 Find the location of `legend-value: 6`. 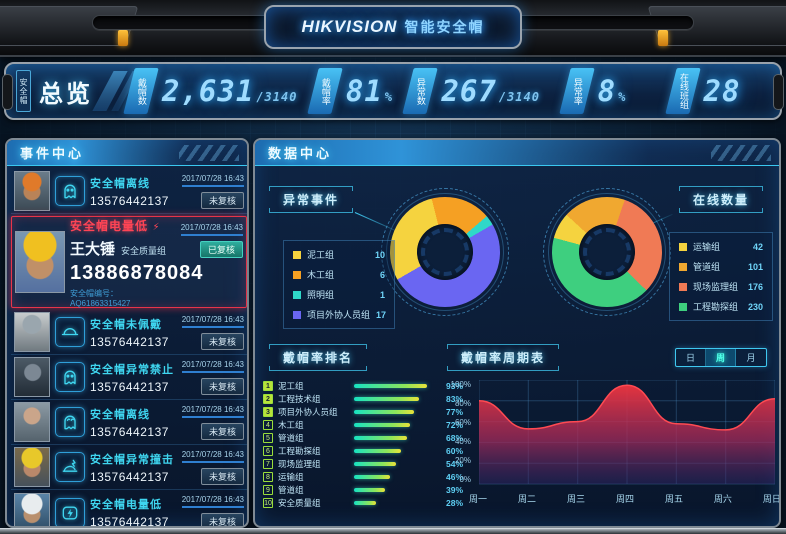

legend-value: 6 is located at coordinates (382, 274).